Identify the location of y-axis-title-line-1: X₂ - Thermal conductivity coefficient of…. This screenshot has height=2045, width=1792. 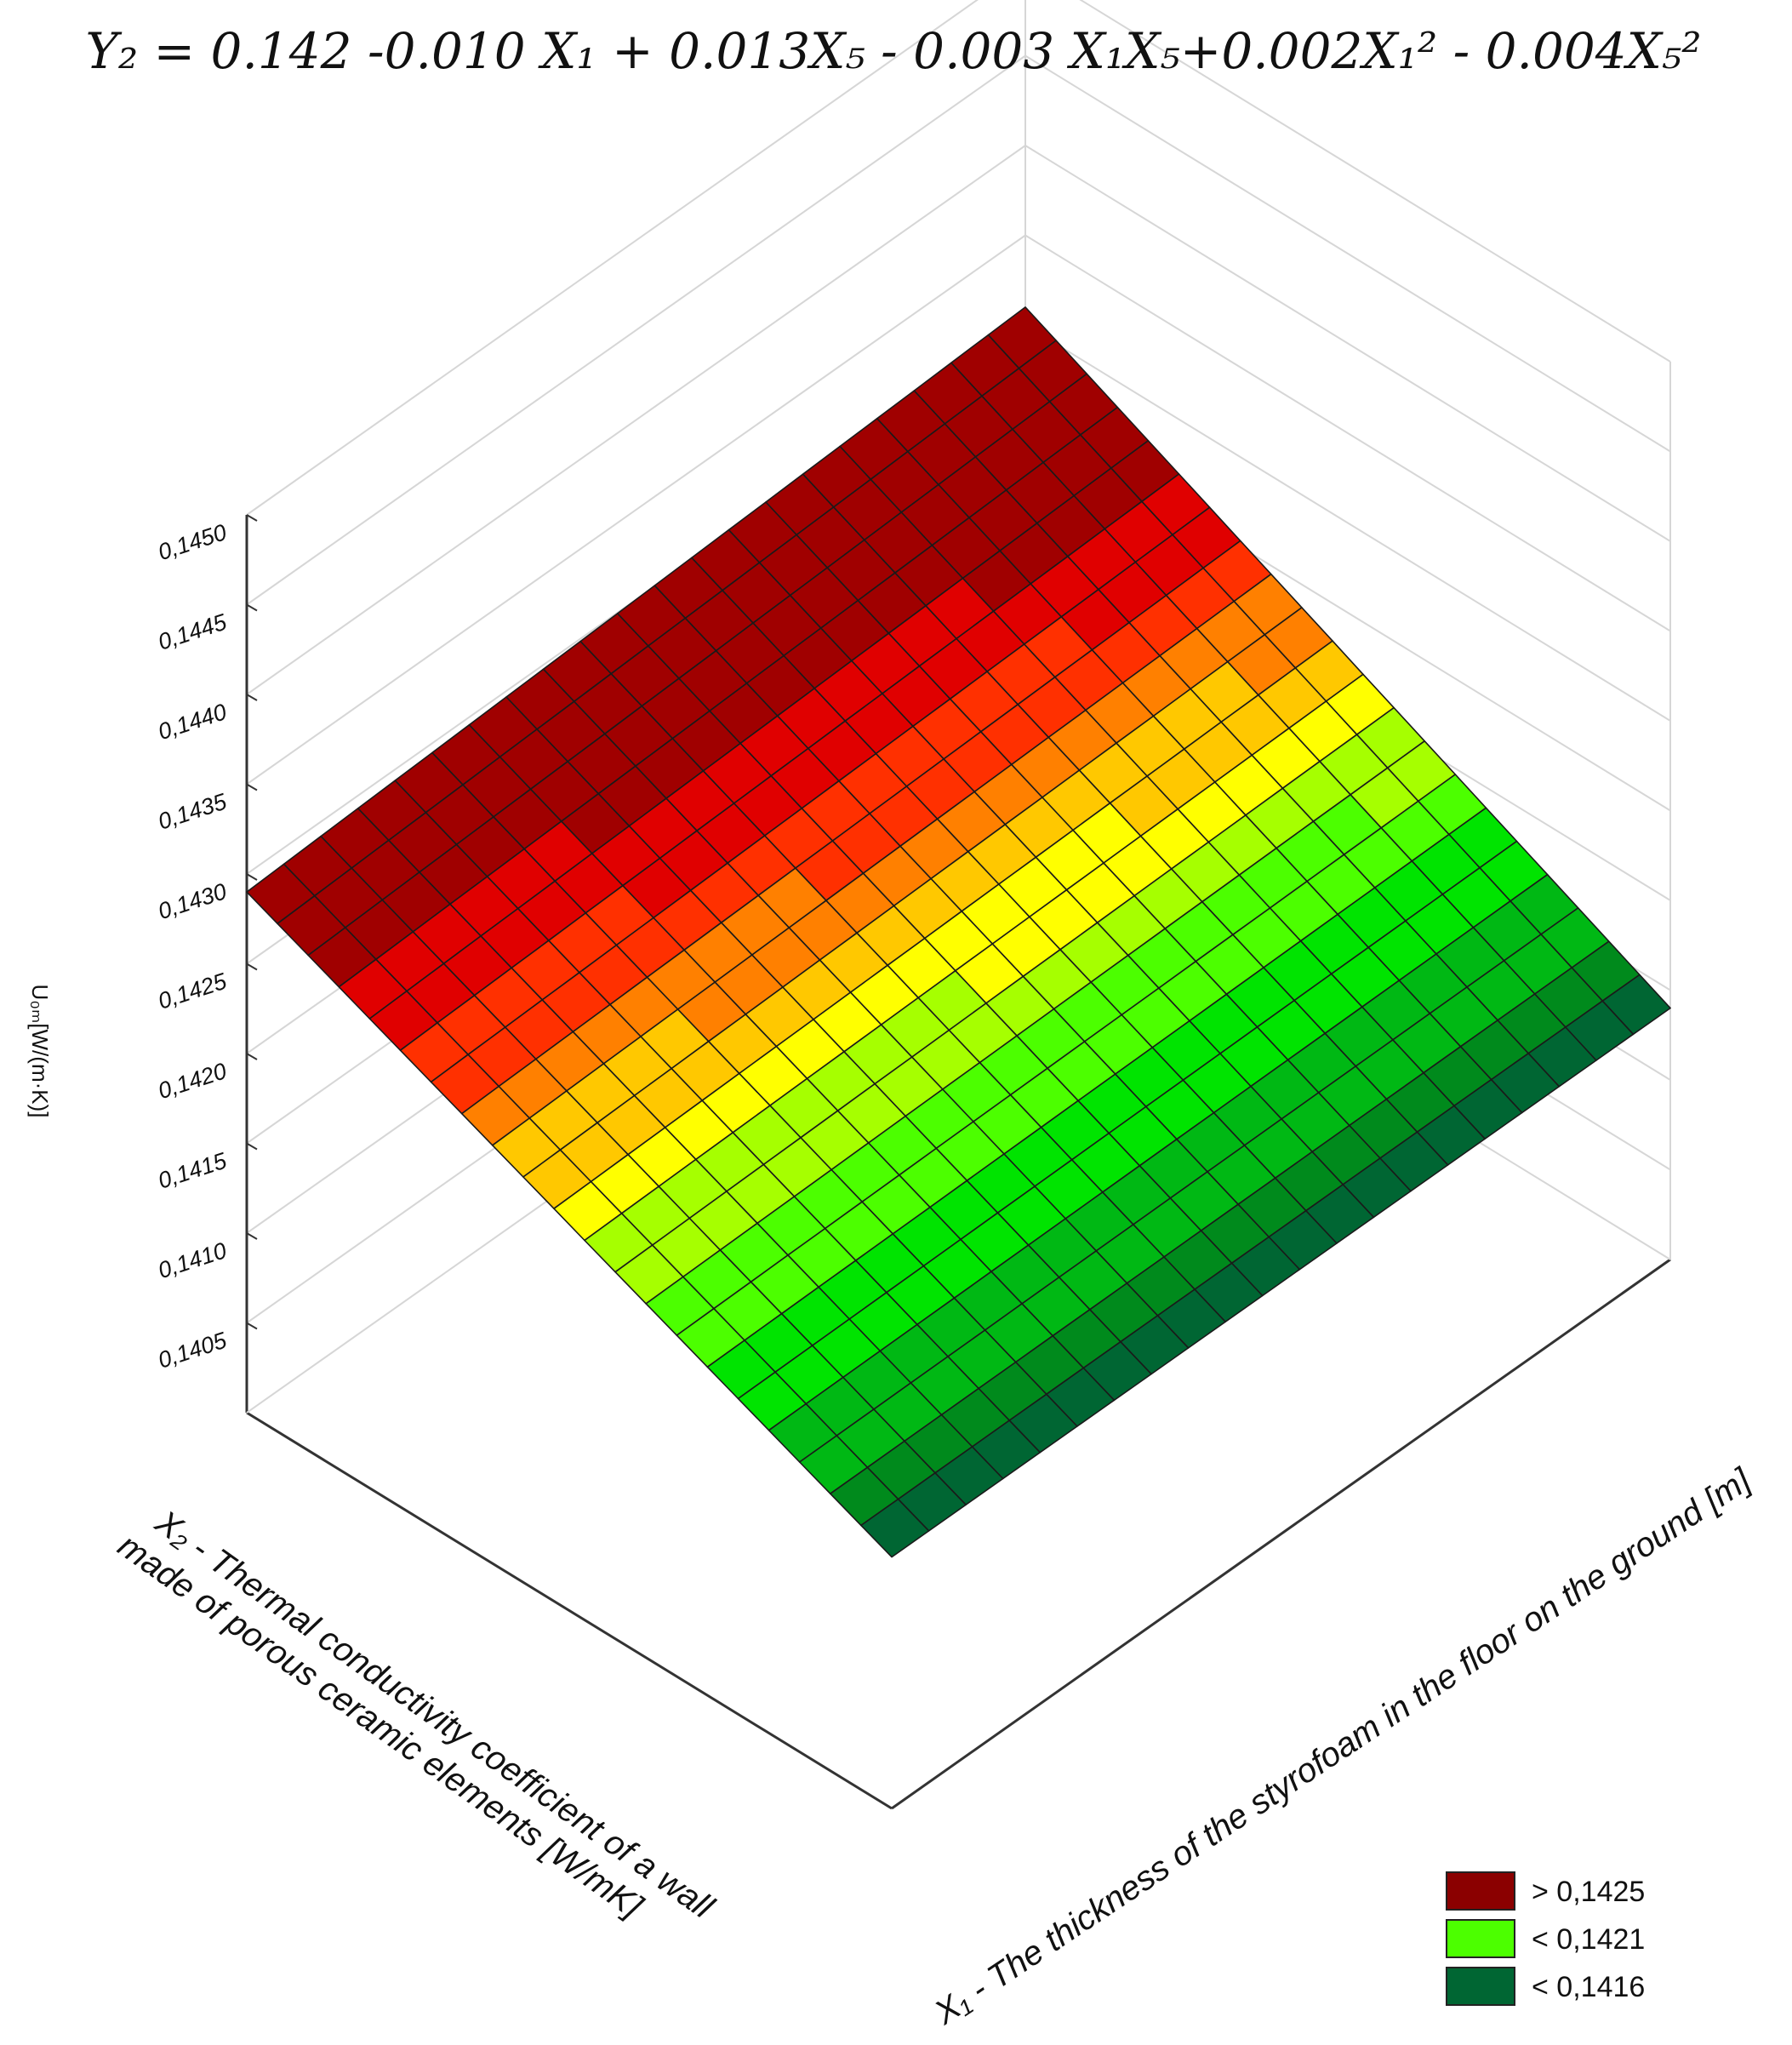
(434, 1715).